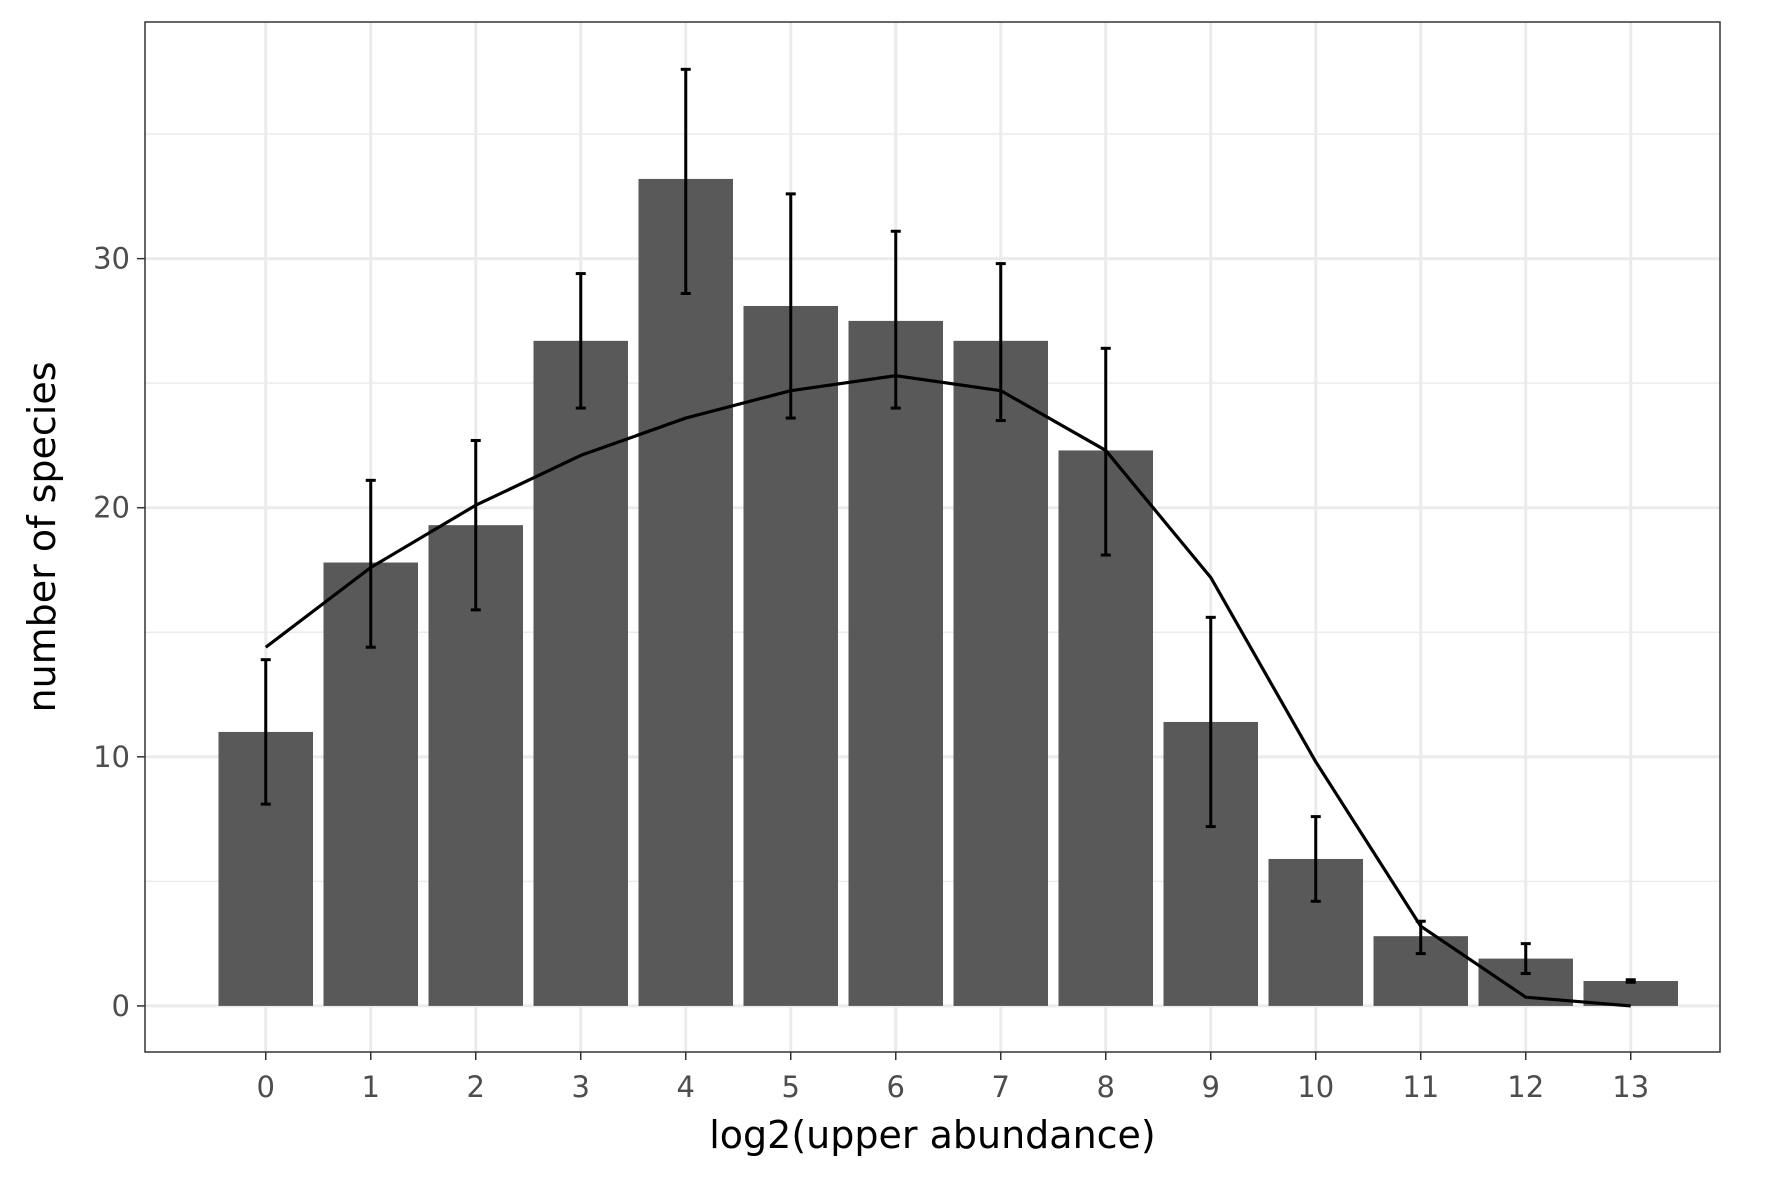 This screenshot has height=1185, width=1771. What do you see at coordinates (476, 1087) in the screenshot?
I see `x-tick-label: 2` at bounding box center [476, 1087].